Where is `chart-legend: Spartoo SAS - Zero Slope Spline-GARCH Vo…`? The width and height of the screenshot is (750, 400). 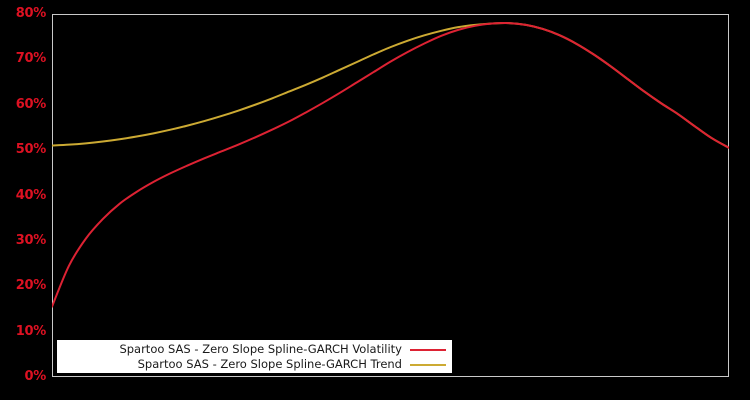 chart-legend: Spartoo SAS - Zero Slope Spline-GARCH Vo… is located at coordinates (254, 356).